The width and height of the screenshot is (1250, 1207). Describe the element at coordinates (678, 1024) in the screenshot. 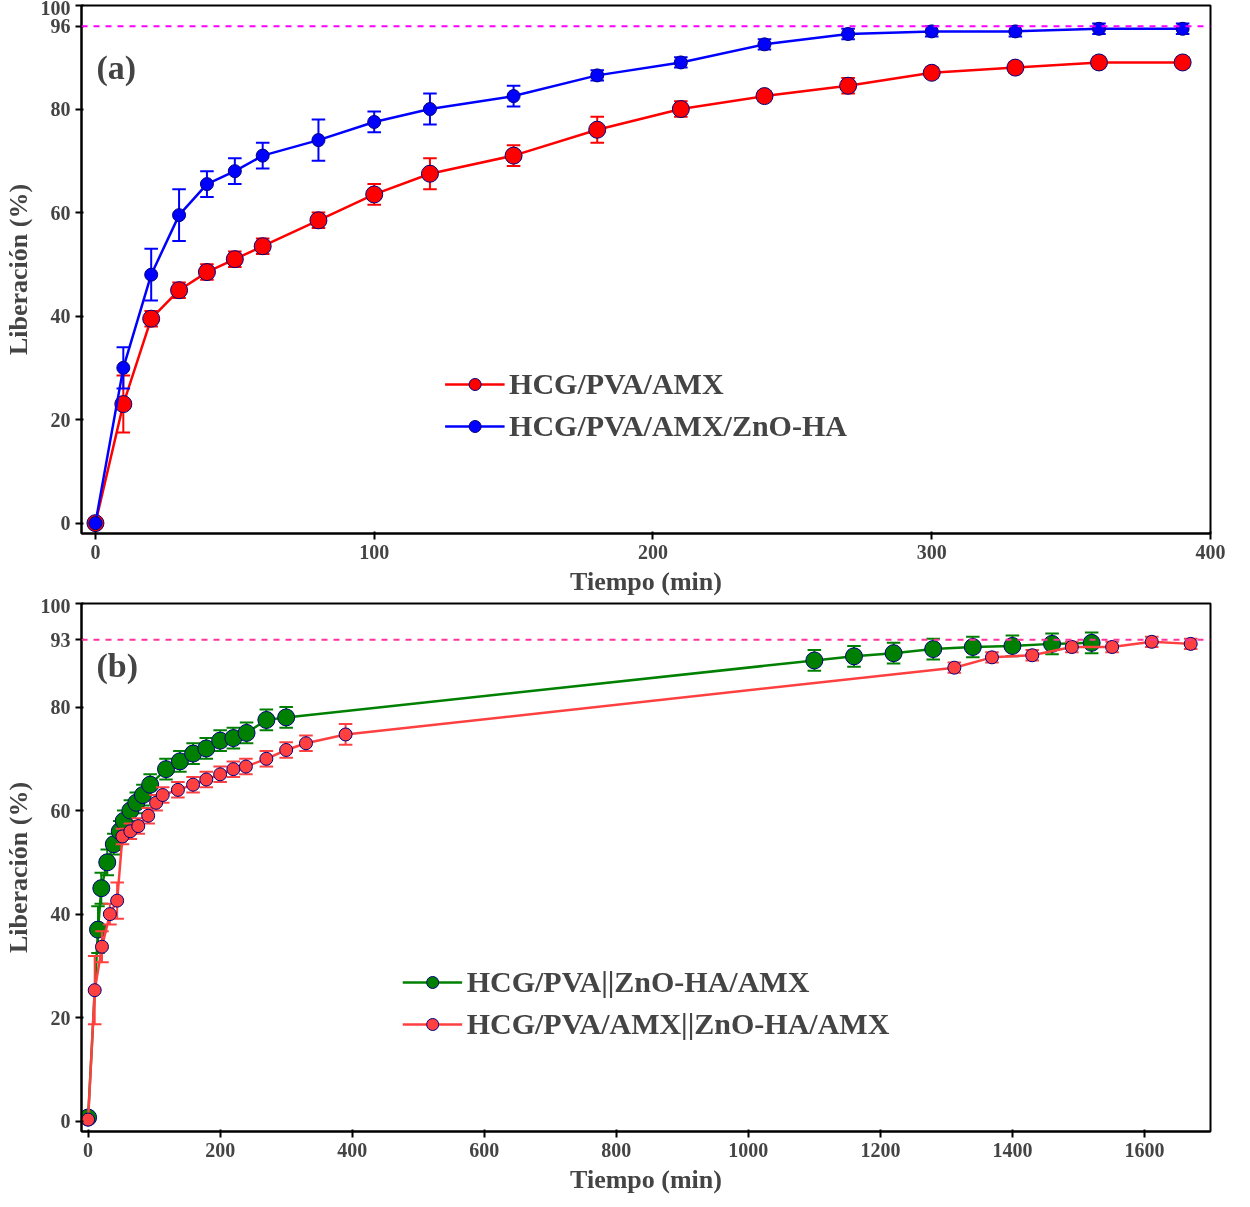

I see `legend-label: HCG/PVA/AMX||ZnO-HA/AMX` at that location.